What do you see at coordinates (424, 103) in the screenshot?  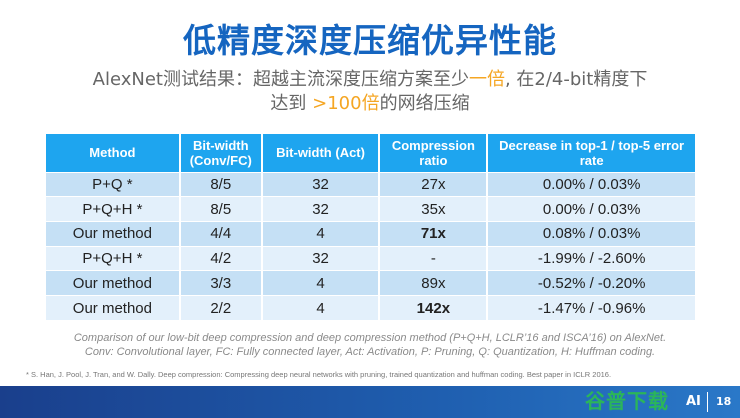 I see `subtitle-text: 的网络压缩` at bounding box center [424, 103].